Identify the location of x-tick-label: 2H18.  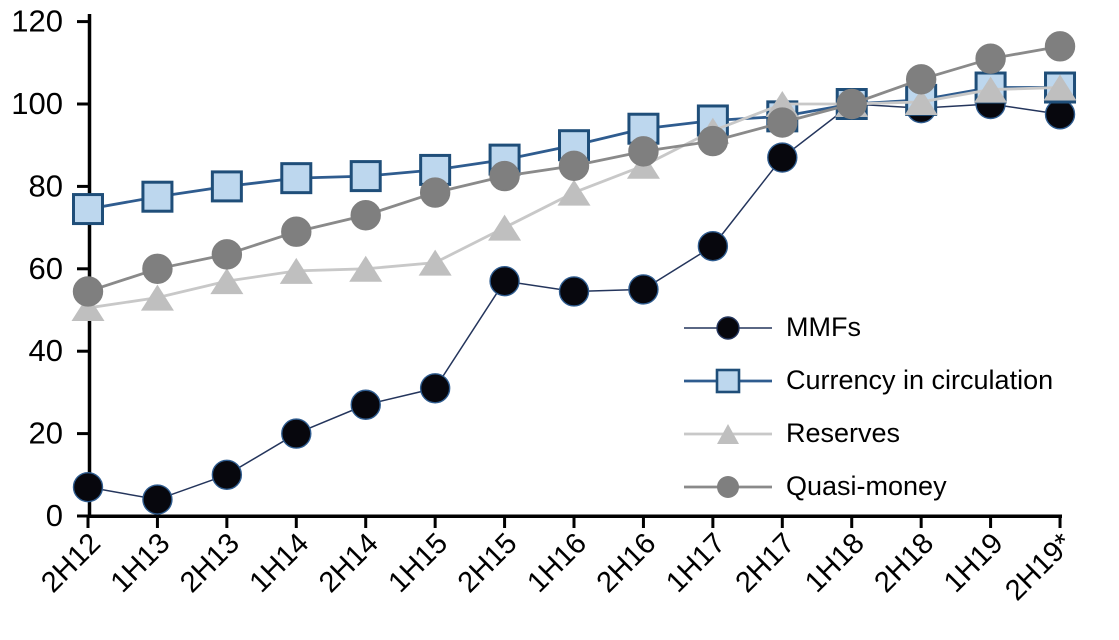
(904, 563).